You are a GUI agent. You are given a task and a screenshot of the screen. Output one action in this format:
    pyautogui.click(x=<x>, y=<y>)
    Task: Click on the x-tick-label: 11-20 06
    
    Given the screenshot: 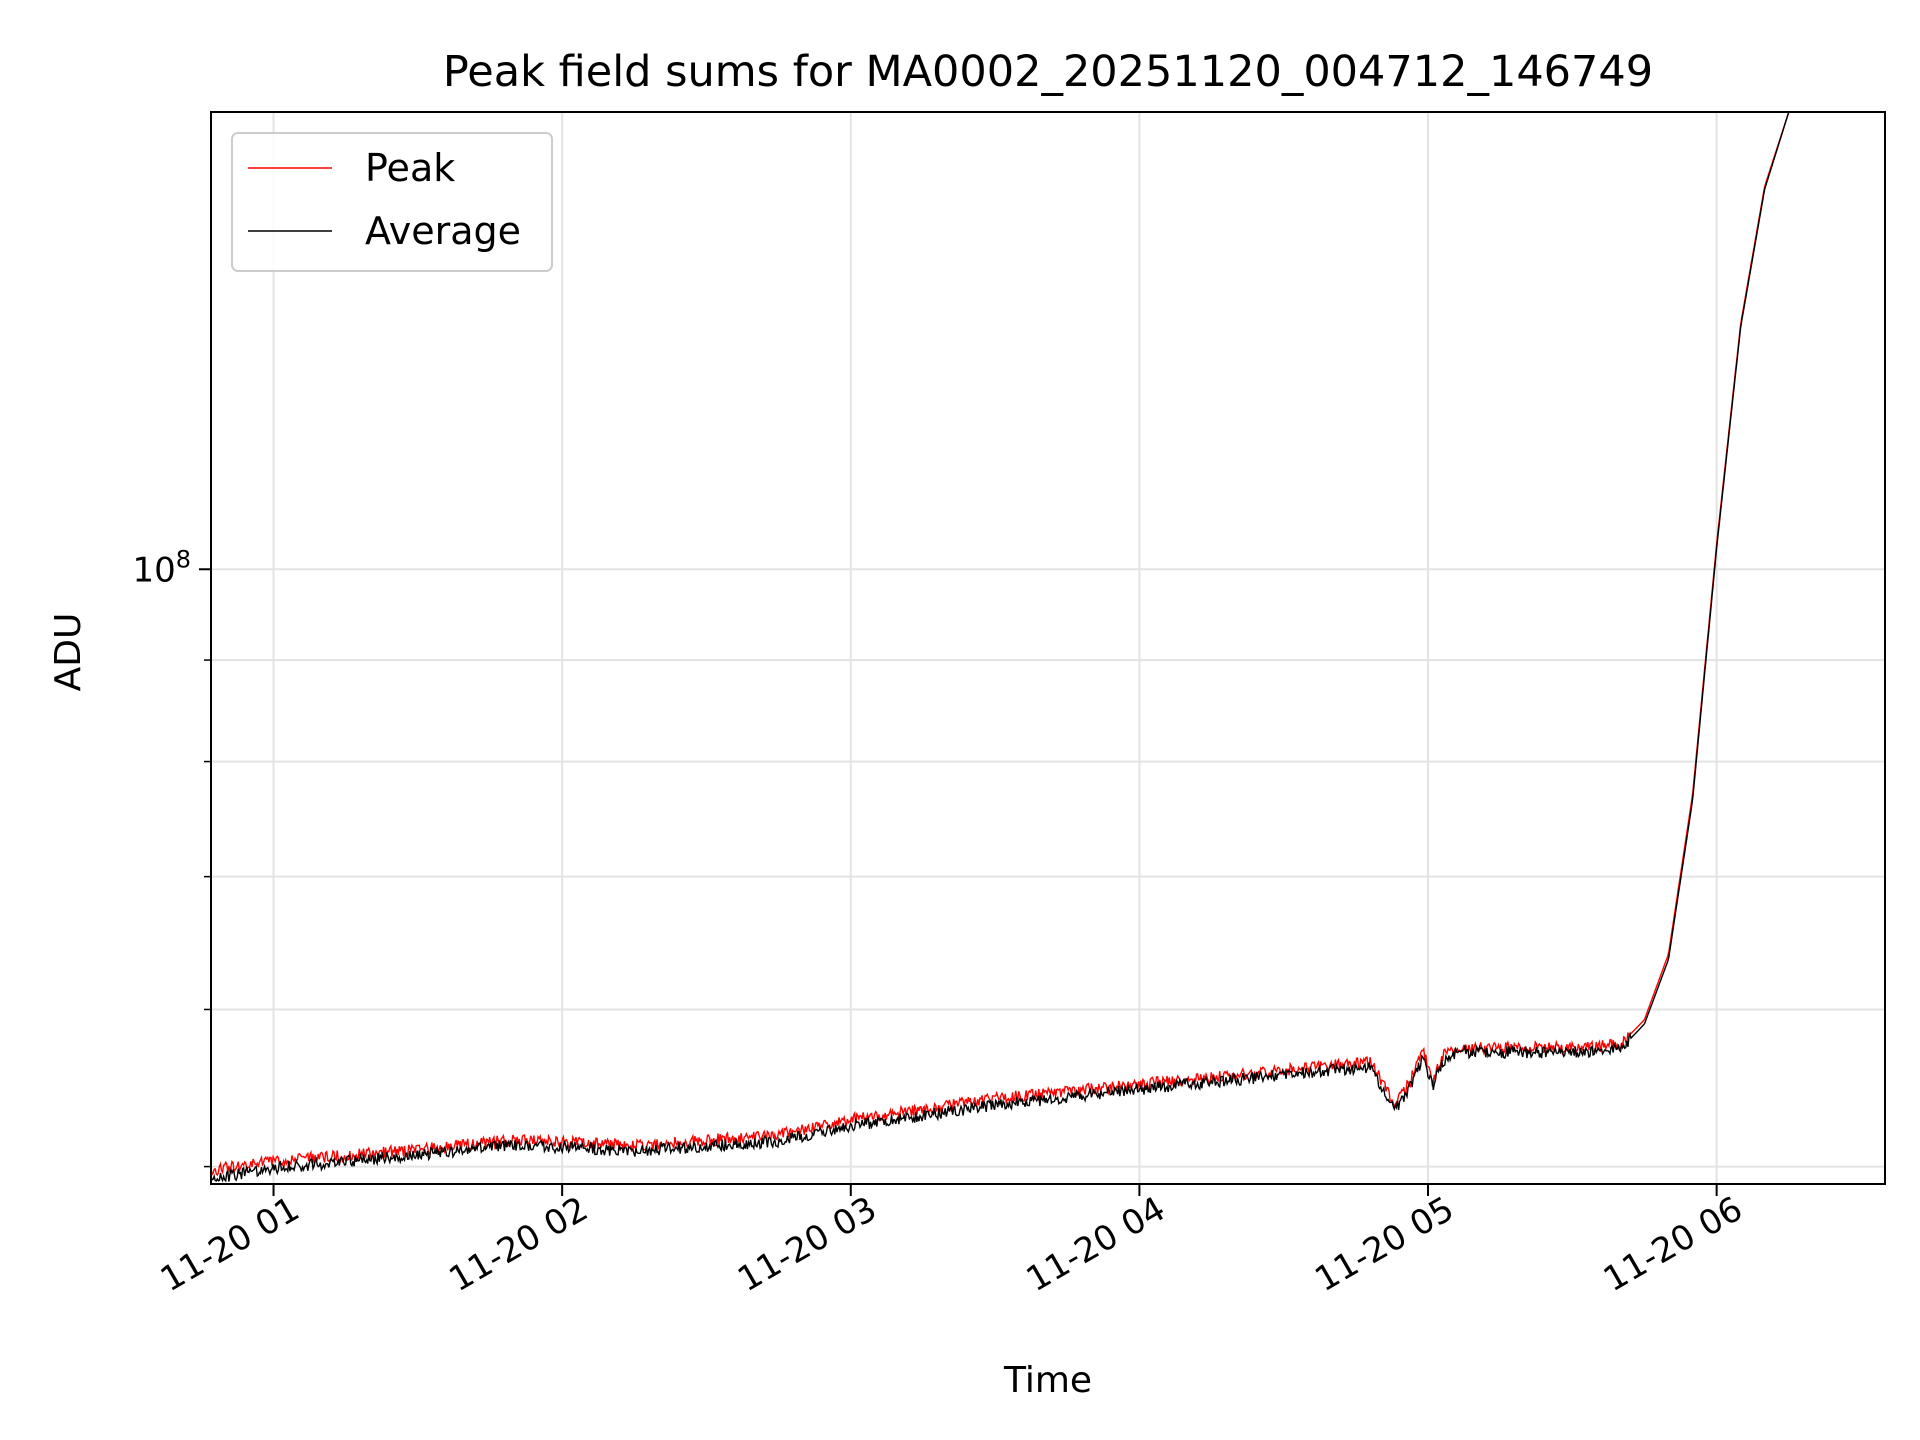 What is the action you would take?
    pyautogui.click(x=1673, y=1244)
    